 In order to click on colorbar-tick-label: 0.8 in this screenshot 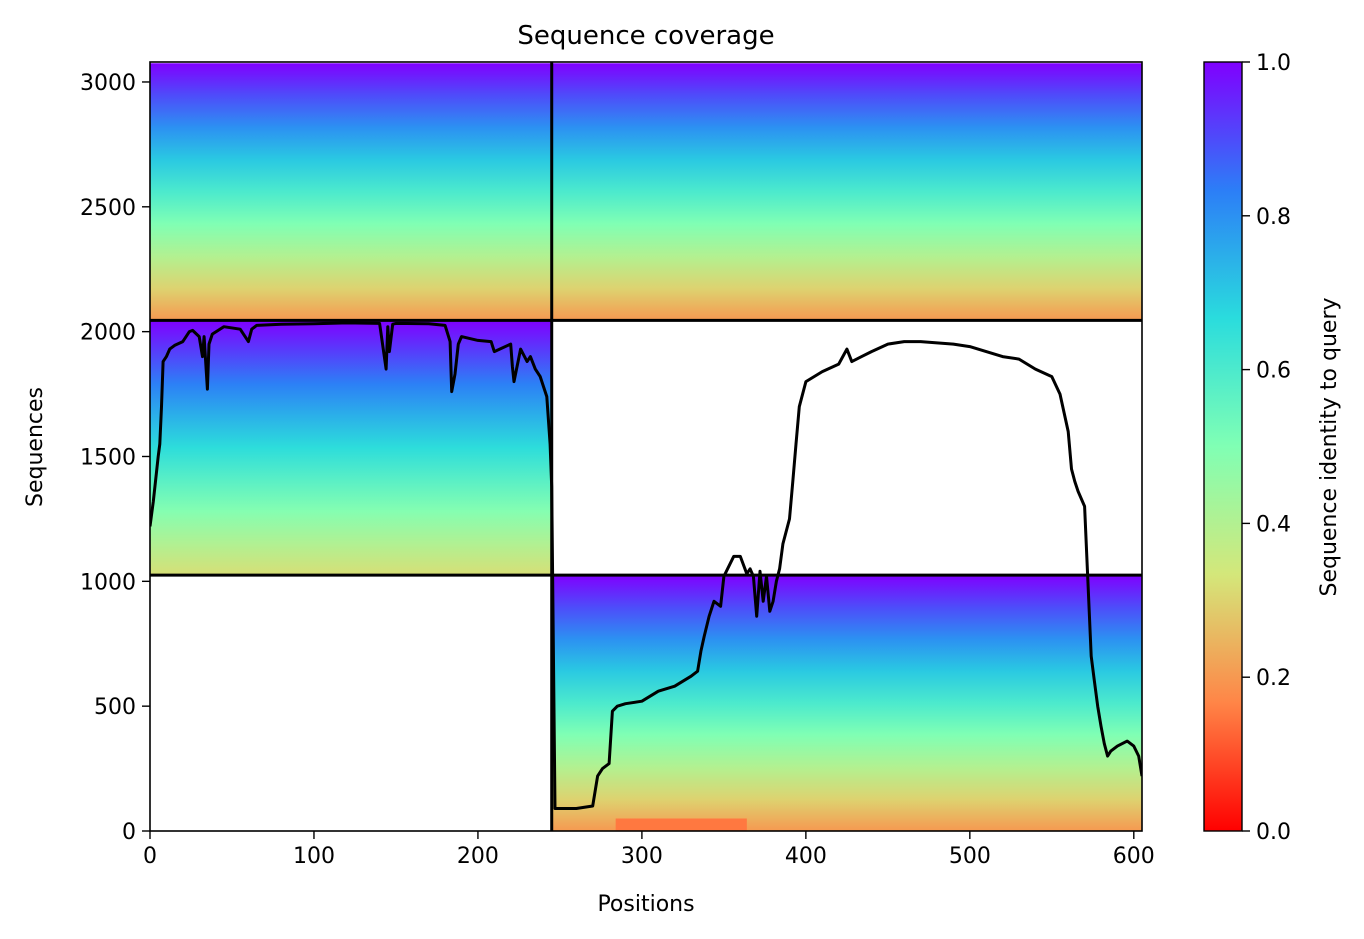, I will do `click(1273, 217)`.